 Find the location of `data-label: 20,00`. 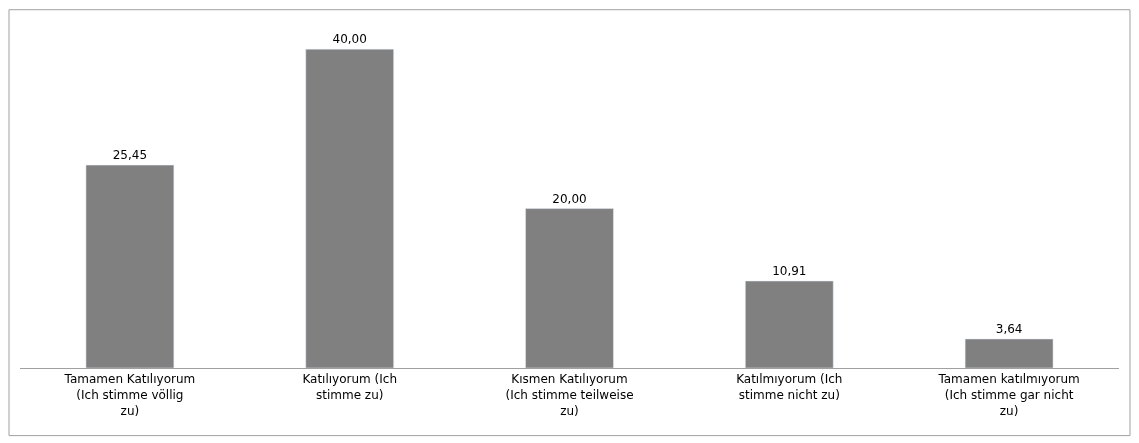

data-label: 20,00 is located at coordinates (569, 198).